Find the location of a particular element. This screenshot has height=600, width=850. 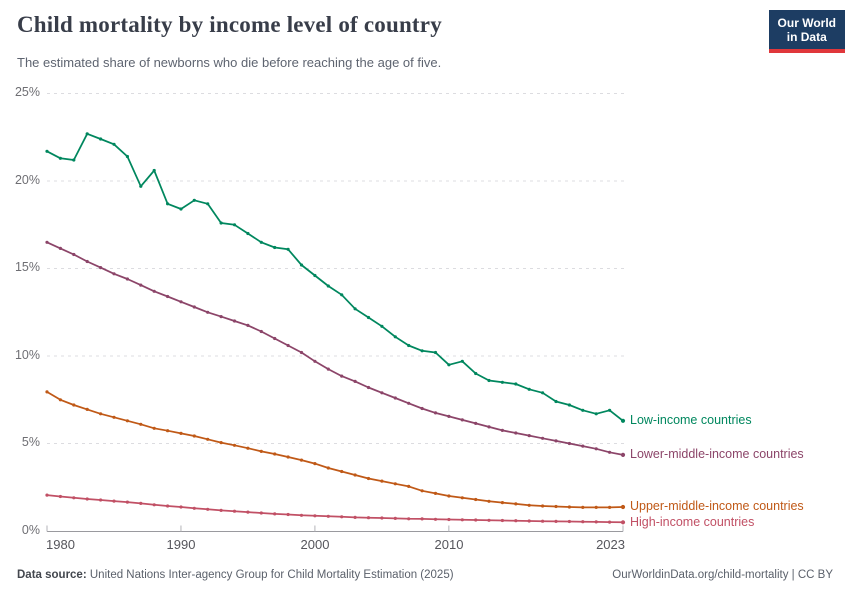

y-axis-tick-label: 10% is located at coordinates (27, 355).